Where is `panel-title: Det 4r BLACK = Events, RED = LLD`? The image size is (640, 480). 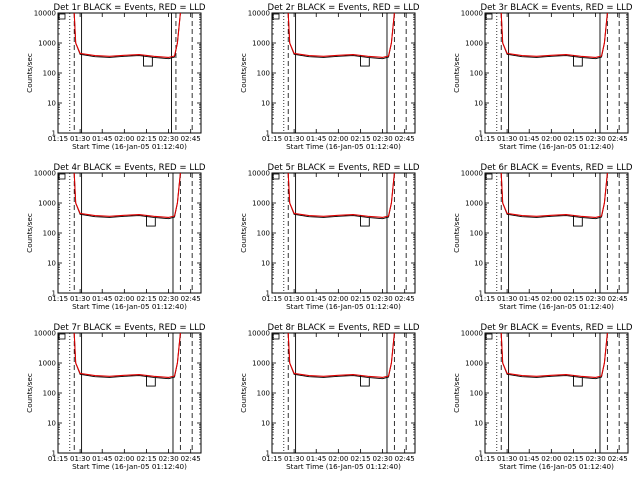
panel-title: Det 4r BLACK = Events, RED = LLD is located at coordinates (129, 168).